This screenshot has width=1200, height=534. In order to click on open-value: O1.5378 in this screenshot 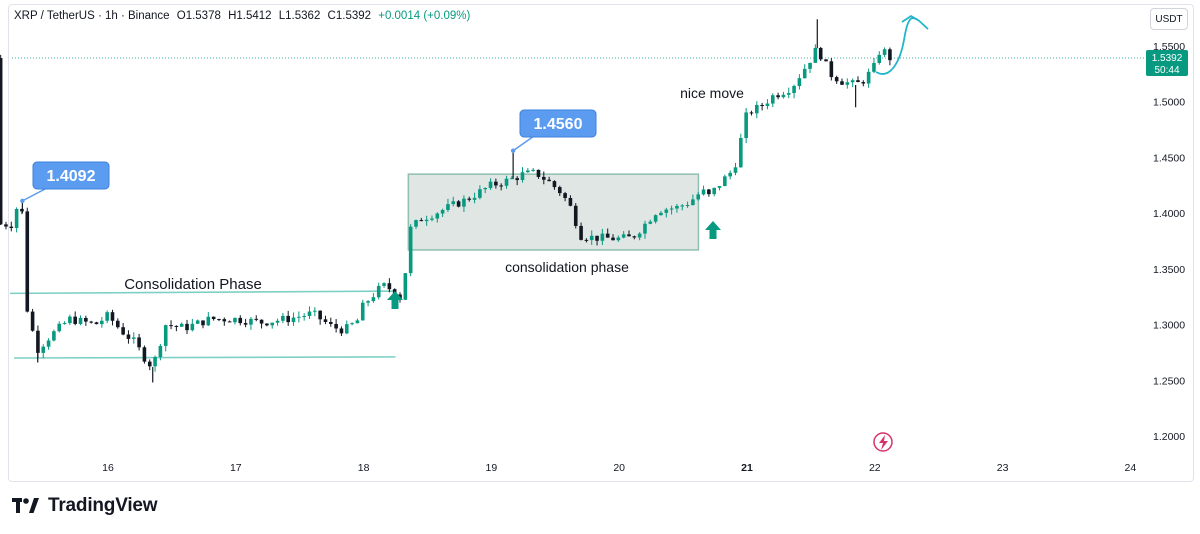, I will do `click(198, 16)`.